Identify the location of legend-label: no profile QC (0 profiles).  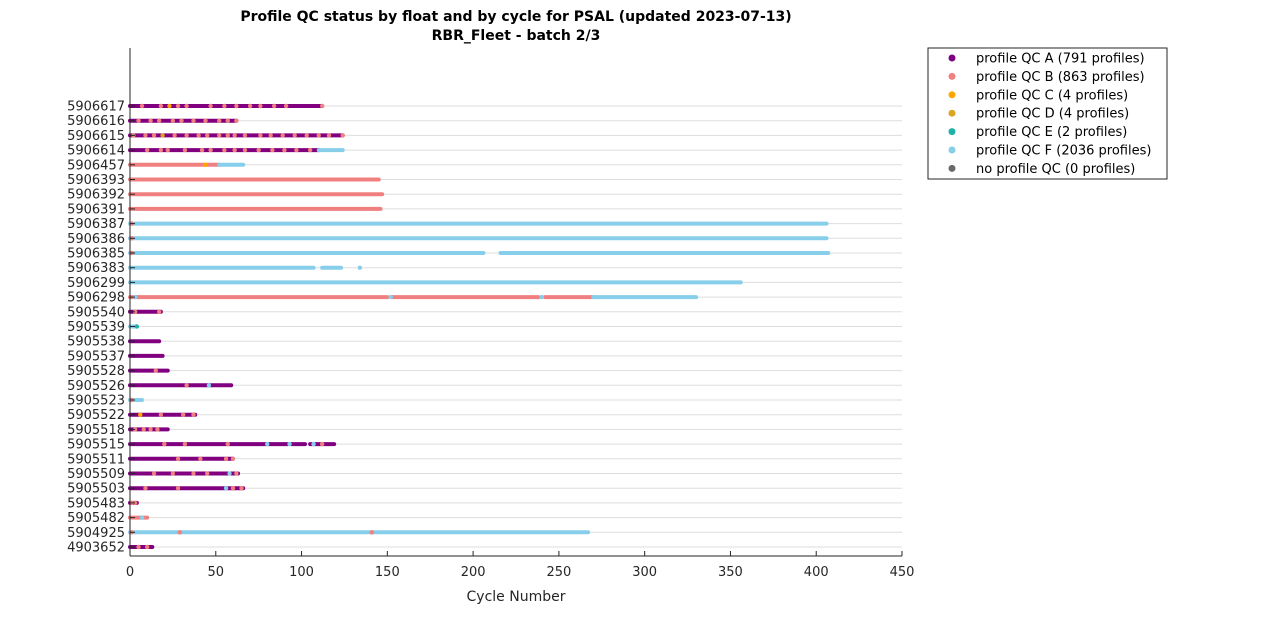
(1055, 169).